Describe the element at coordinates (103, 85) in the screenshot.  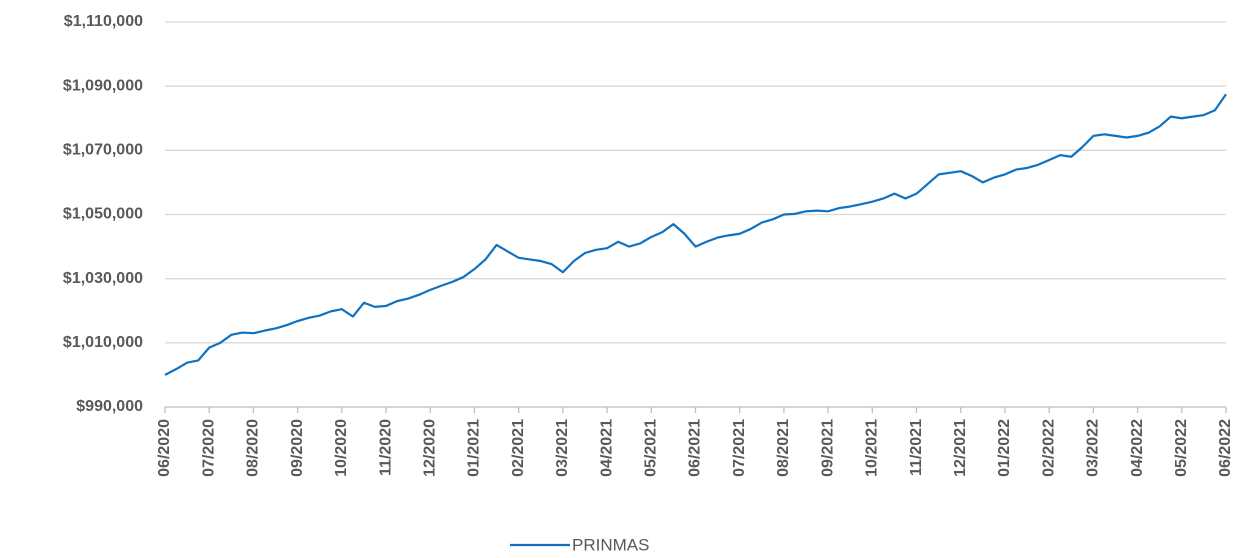
I see `y-tick-label: $1,090,000` at that location.